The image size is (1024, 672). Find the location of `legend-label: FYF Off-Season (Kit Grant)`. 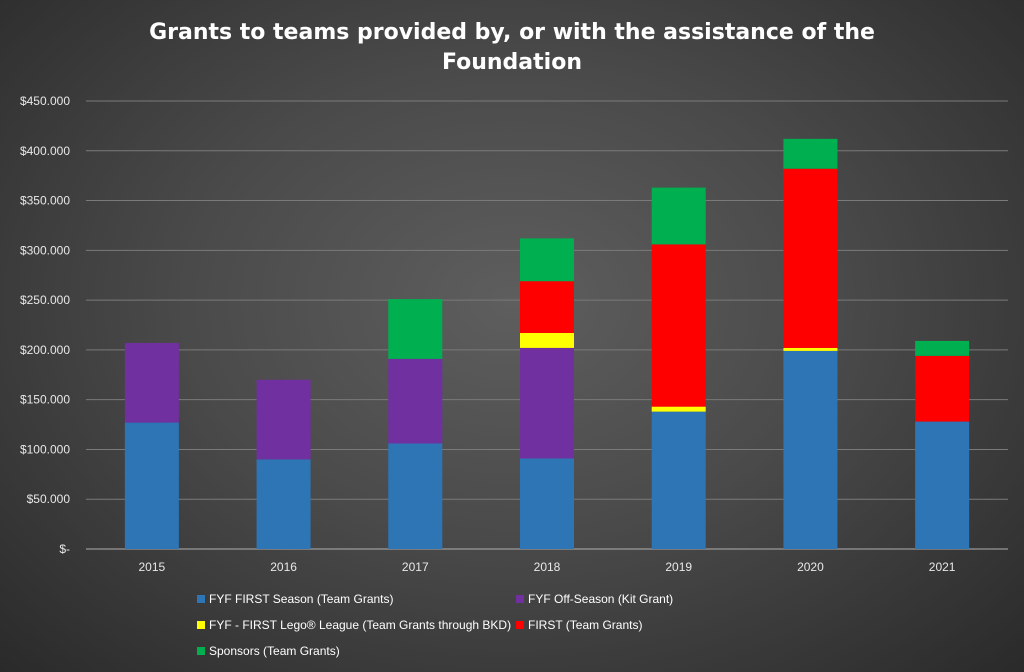

legend-label: FYF Off-Season (Kit Grant) is located at coordinates (601, 599).